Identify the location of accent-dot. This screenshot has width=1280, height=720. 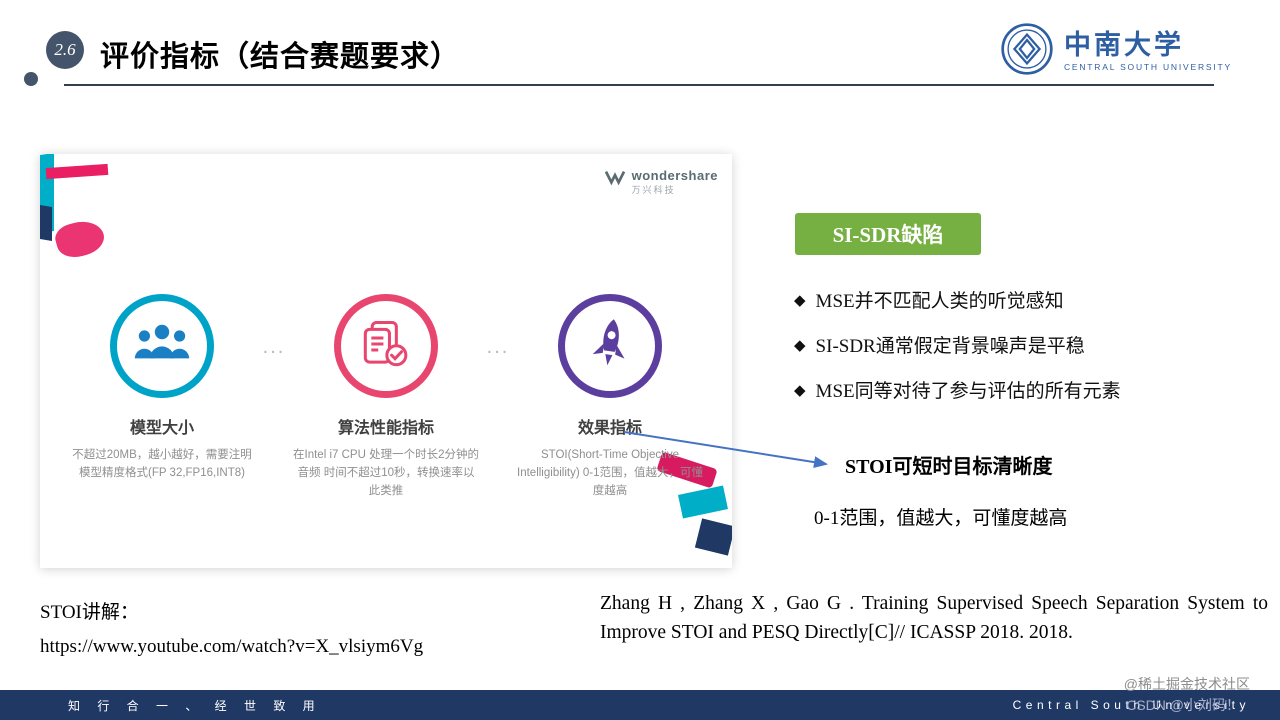
(31, 79).